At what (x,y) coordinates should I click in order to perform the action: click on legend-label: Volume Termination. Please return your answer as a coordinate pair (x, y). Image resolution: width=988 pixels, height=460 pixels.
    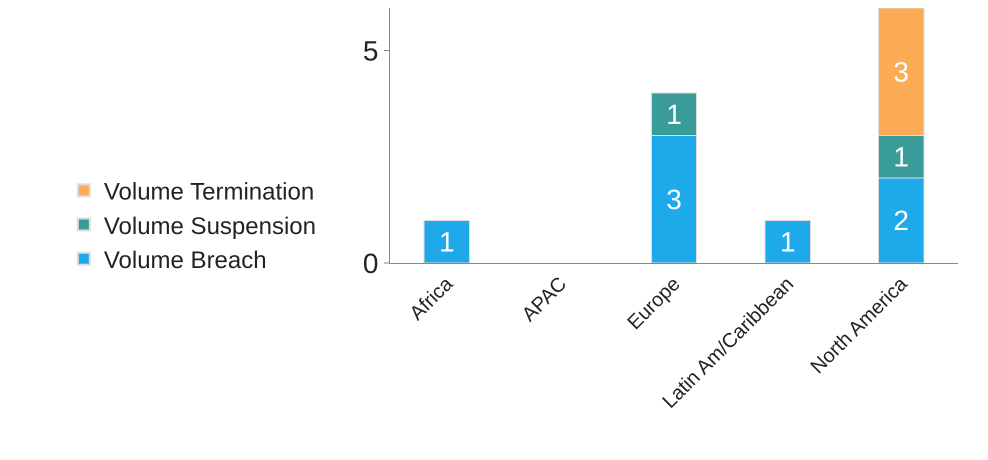
    Looking at the image, I should click on (209, 192).